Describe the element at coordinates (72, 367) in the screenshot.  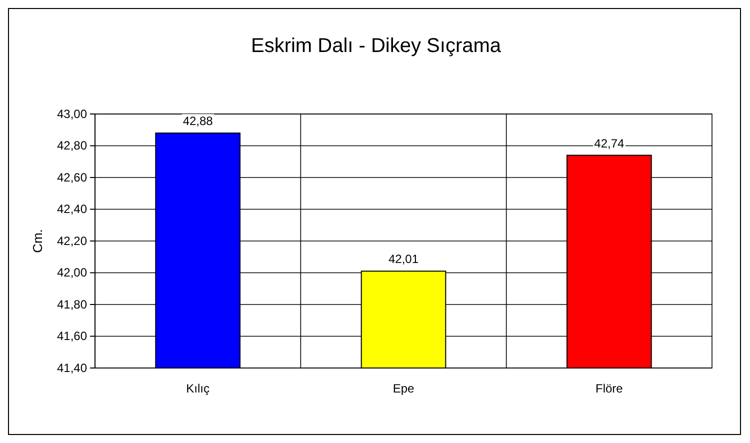
I see `y-tick-label: 41,40` at that location.